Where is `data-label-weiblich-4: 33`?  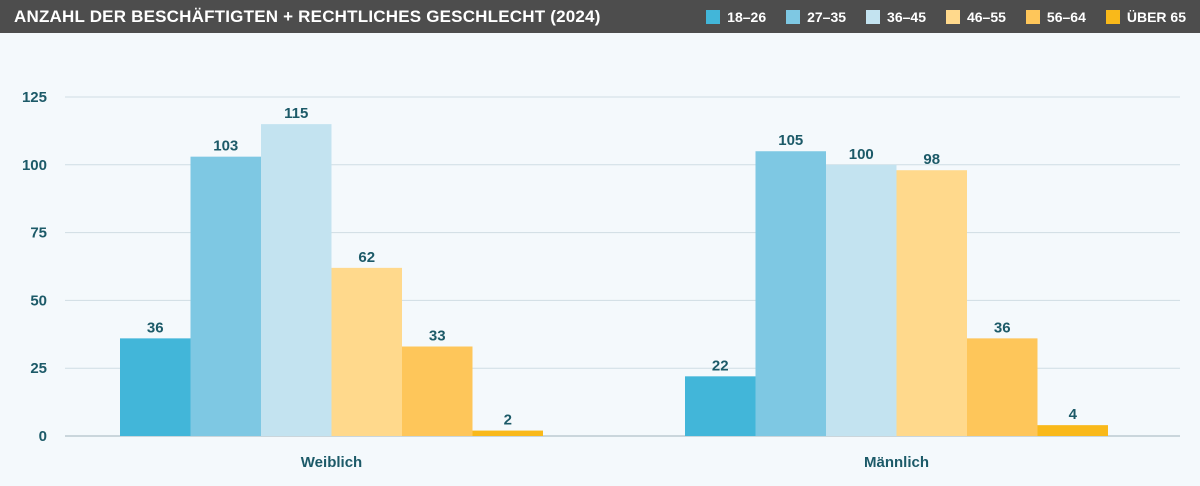 data-label-weiblich-4: 33 is located at coordinates (437, 336).